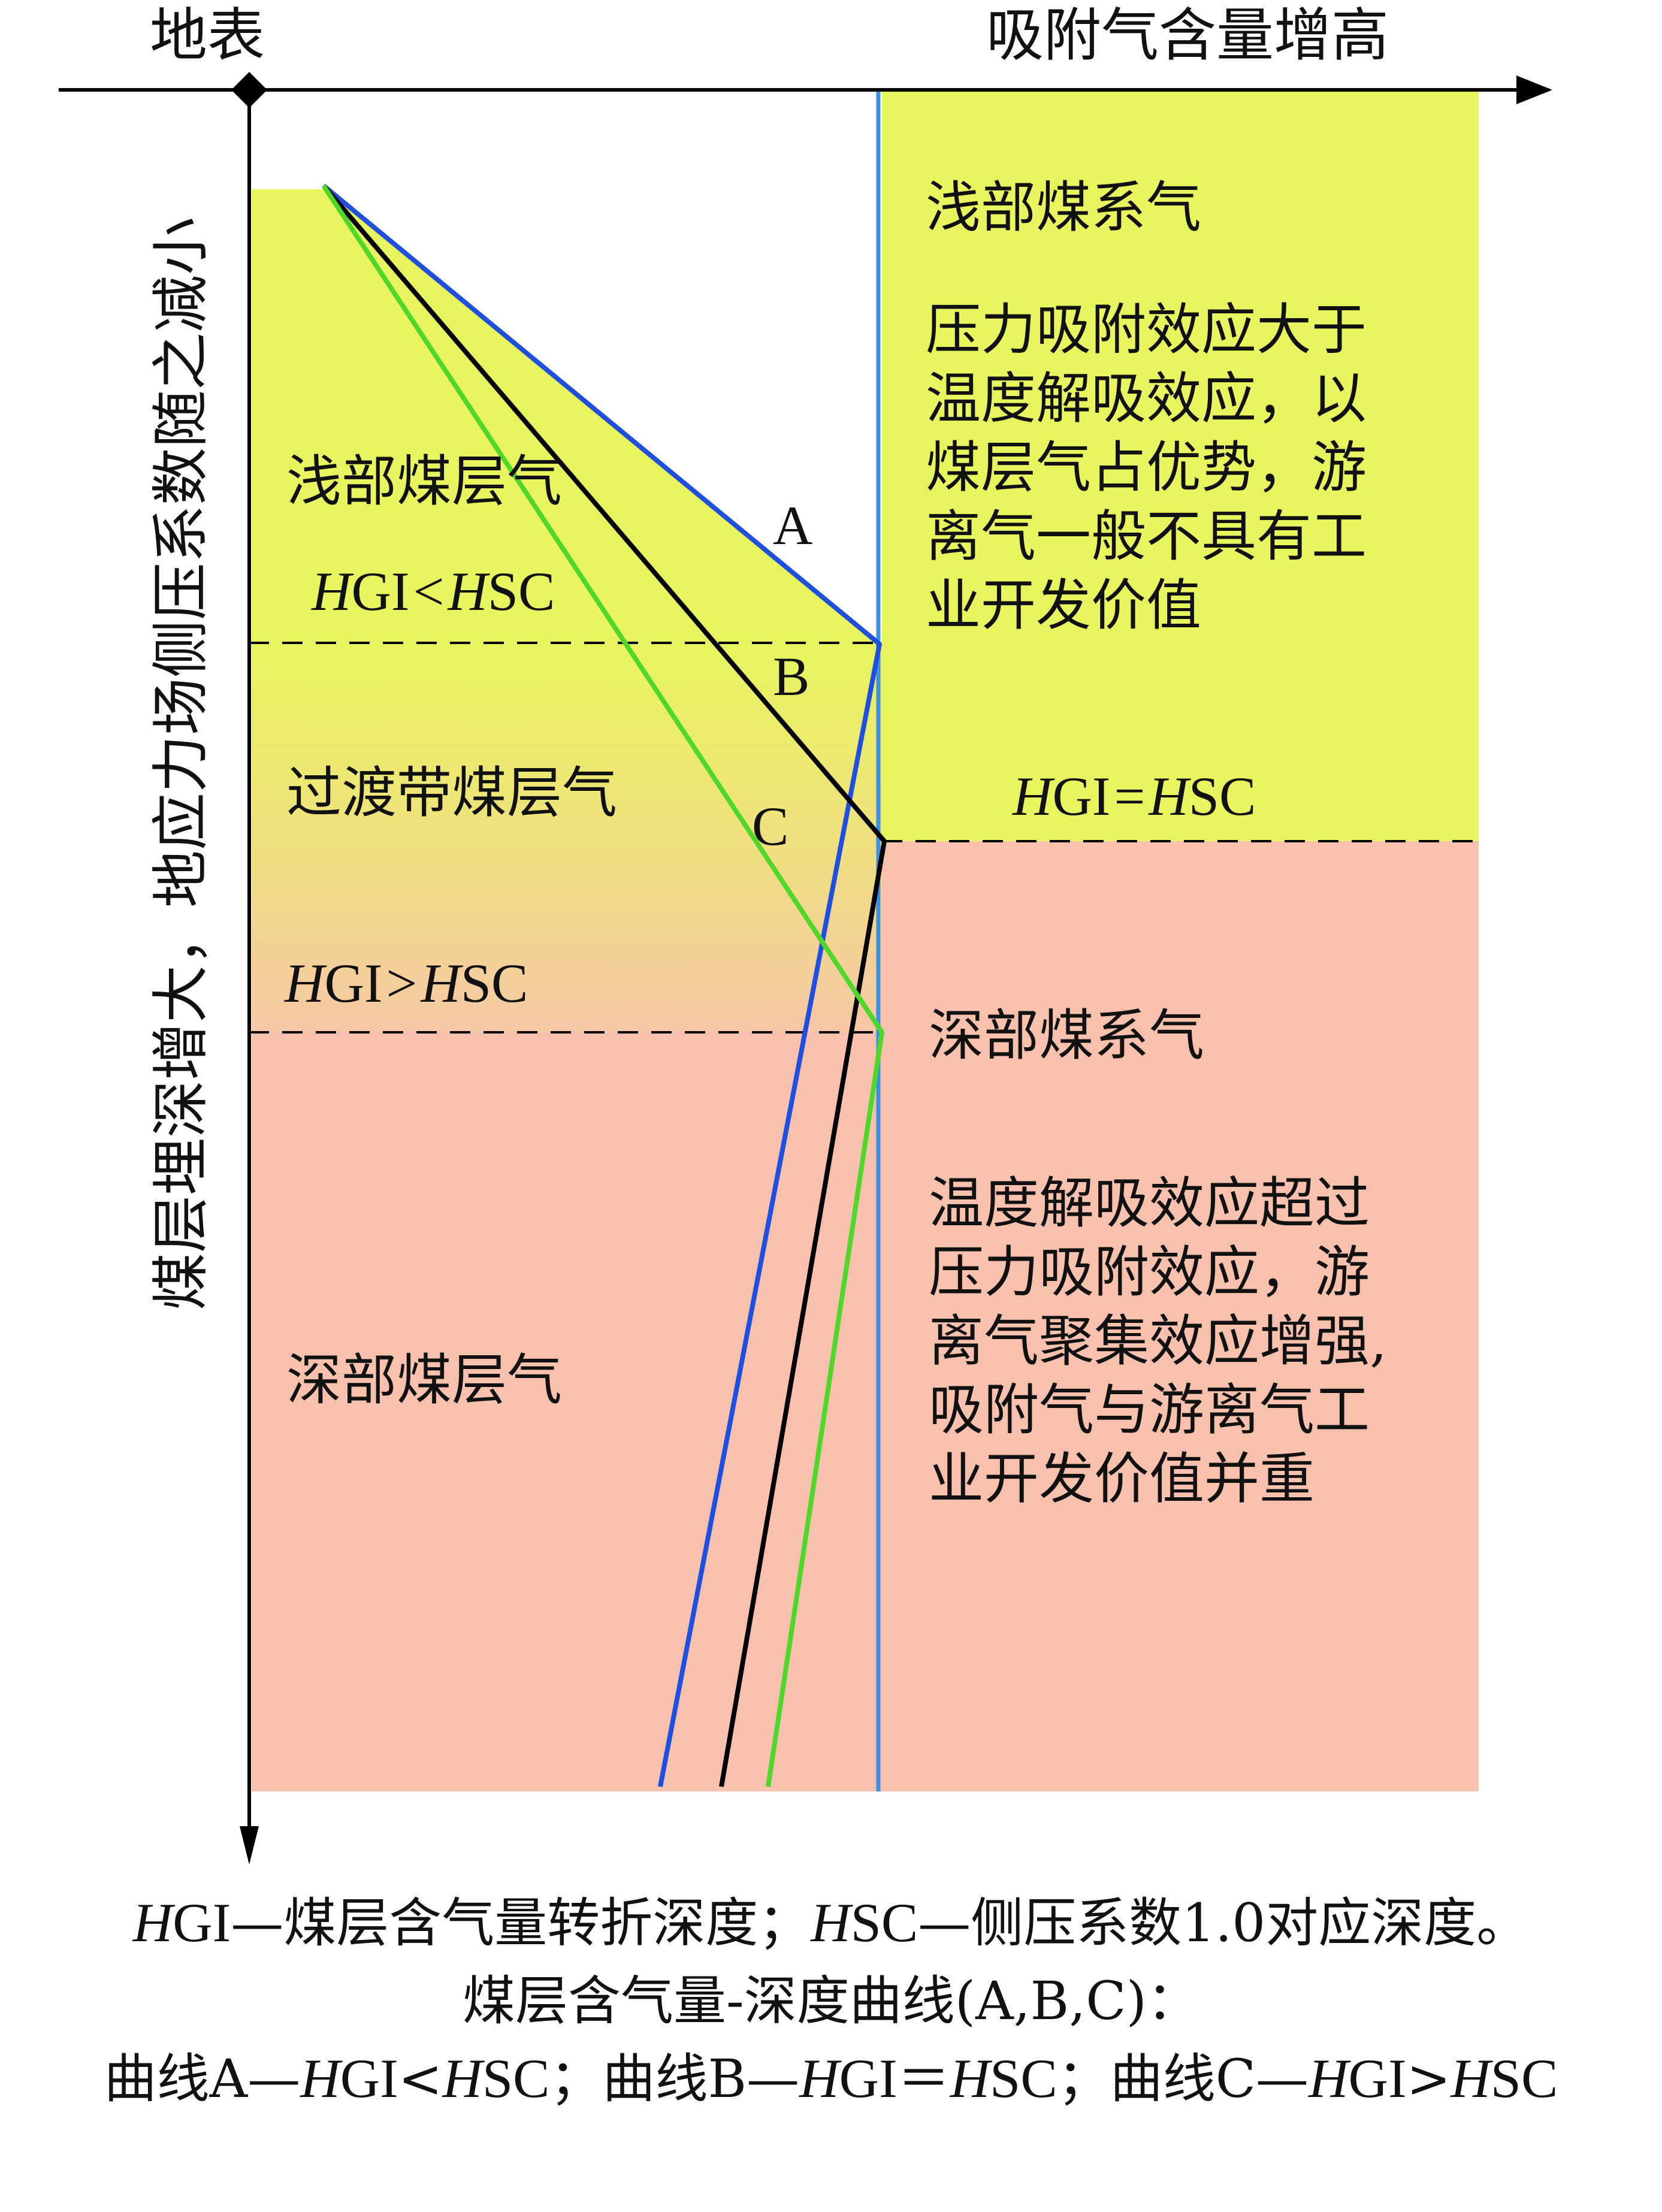 This screenshot has height=2212, width=1662. I want to click on zone-label-shallow: 浅部煤层气, so click(424, 481).